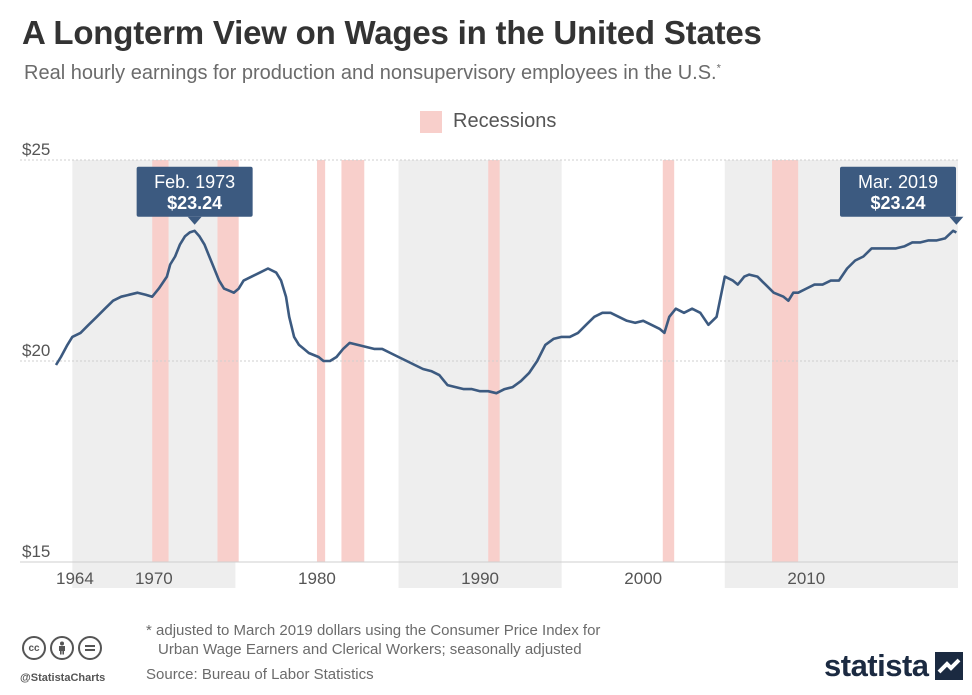  What do you see at coordinates (876, 665) in the screenshot?
I see `brand-wordmark: statista` at bounding box center [876, 665].